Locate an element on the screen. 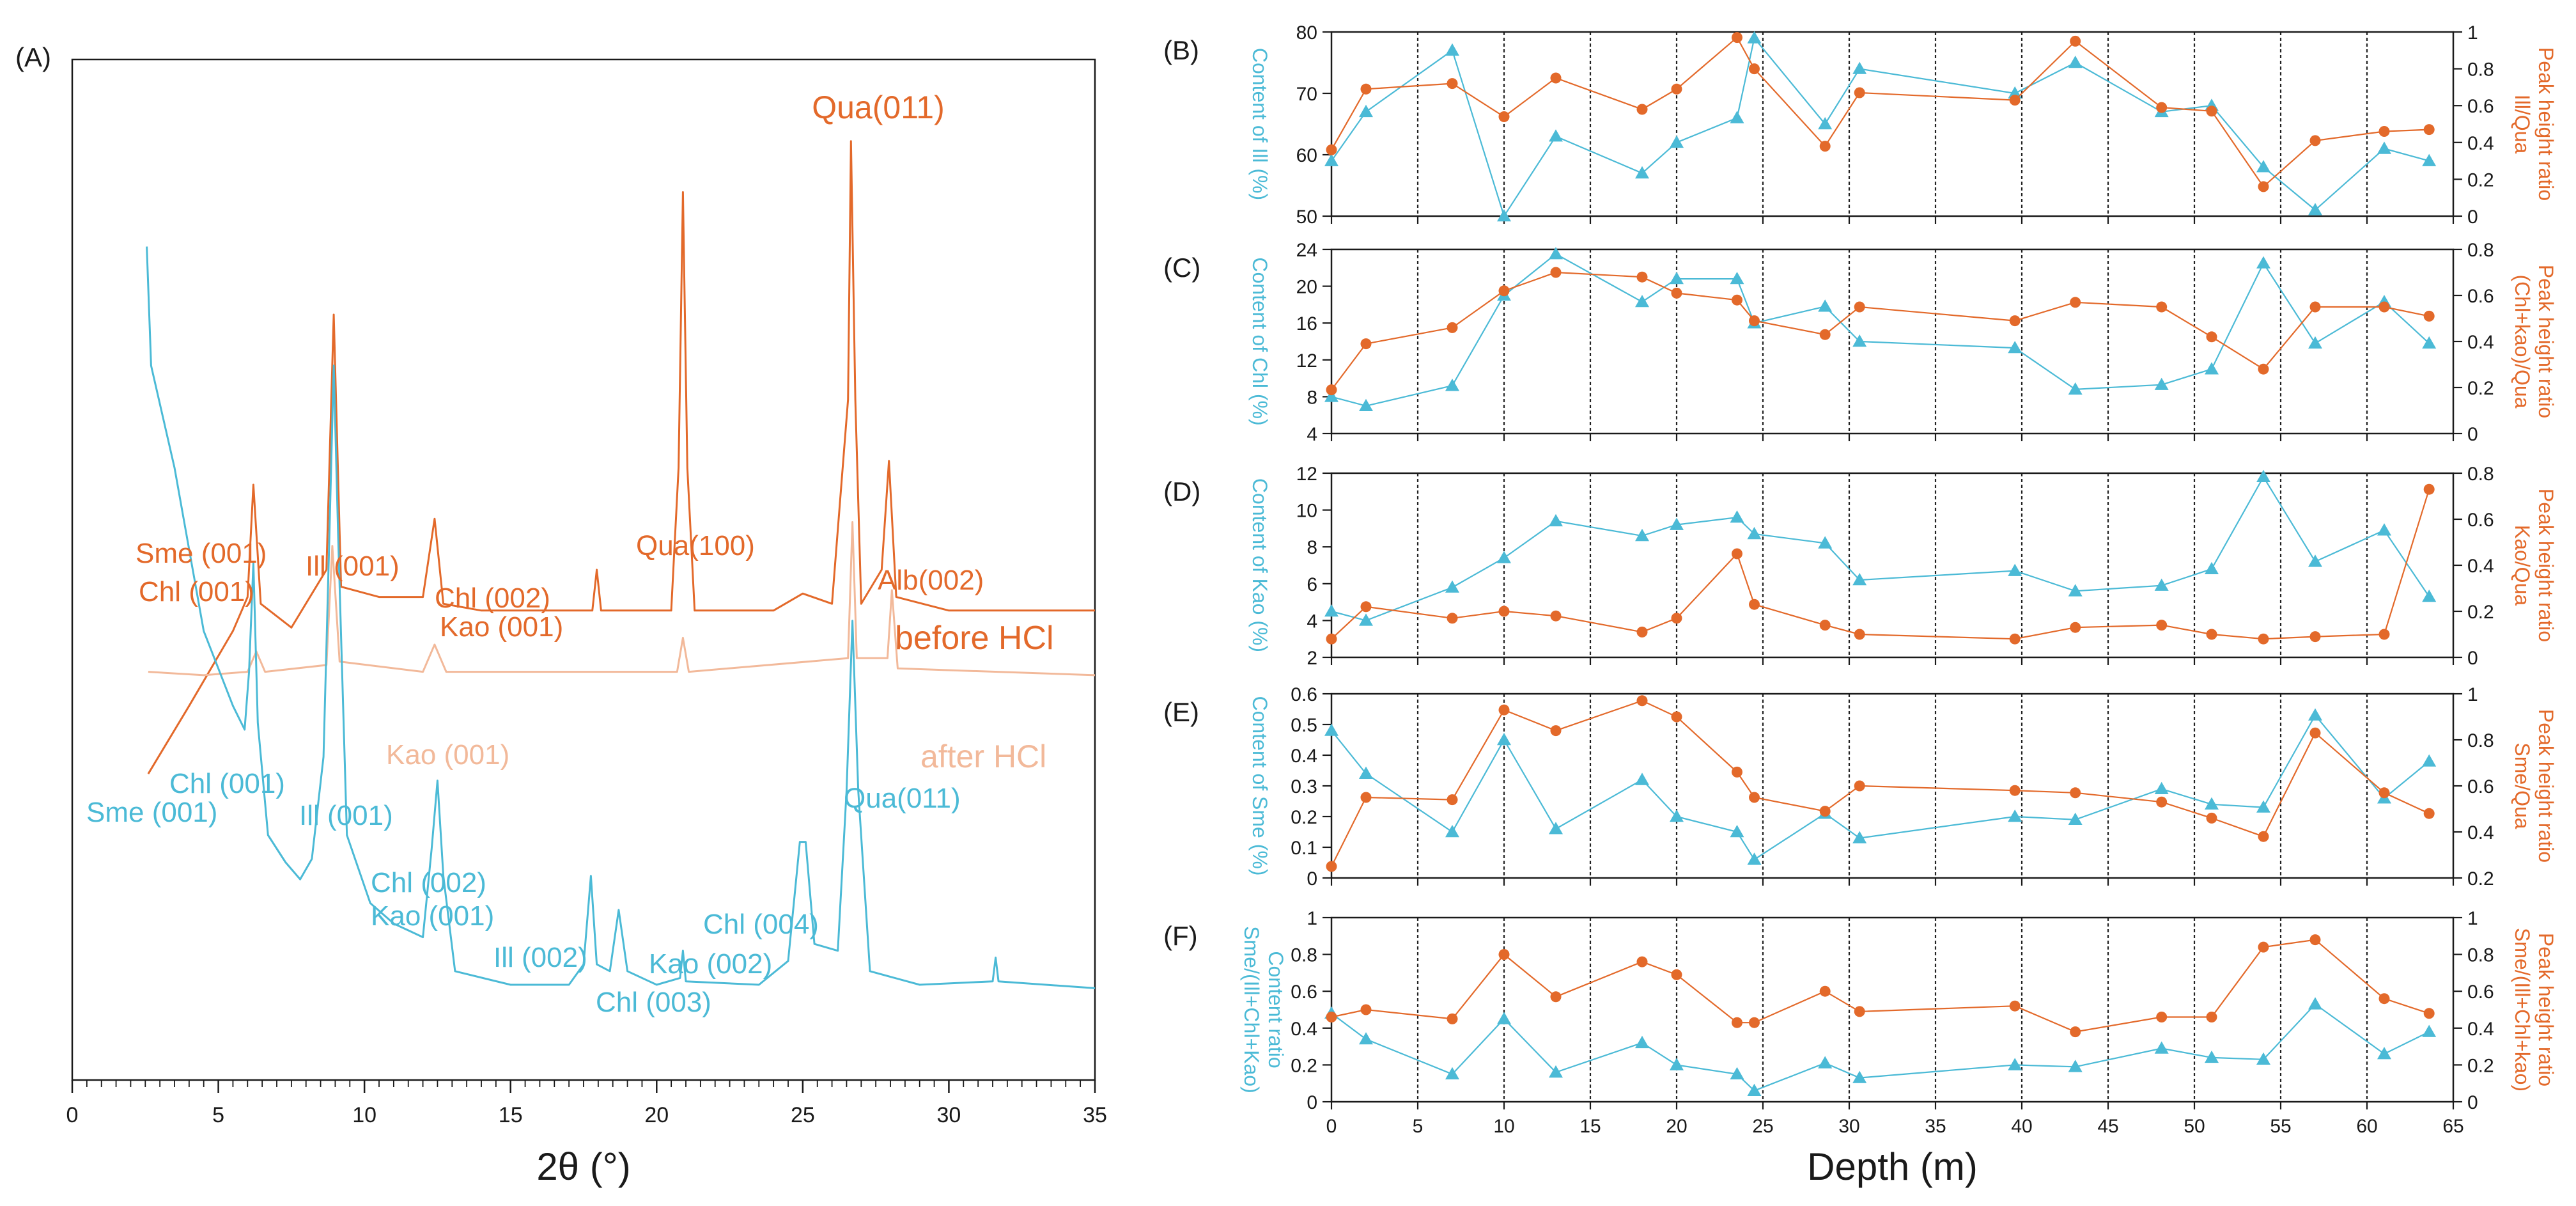 The image size is (2576, 1206). left-tick-label: 0 is located at coordinates (1312, 1102).